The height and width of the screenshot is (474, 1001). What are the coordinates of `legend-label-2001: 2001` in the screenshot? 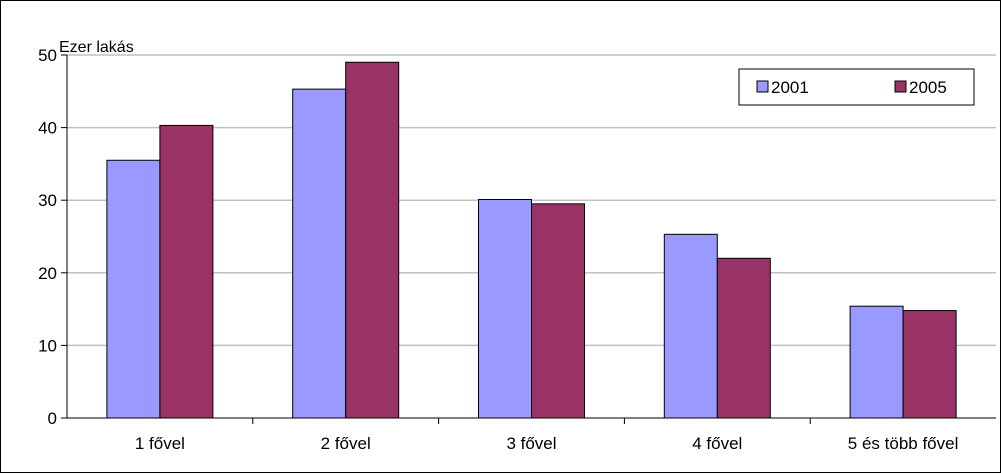 It's located at (790, 87).